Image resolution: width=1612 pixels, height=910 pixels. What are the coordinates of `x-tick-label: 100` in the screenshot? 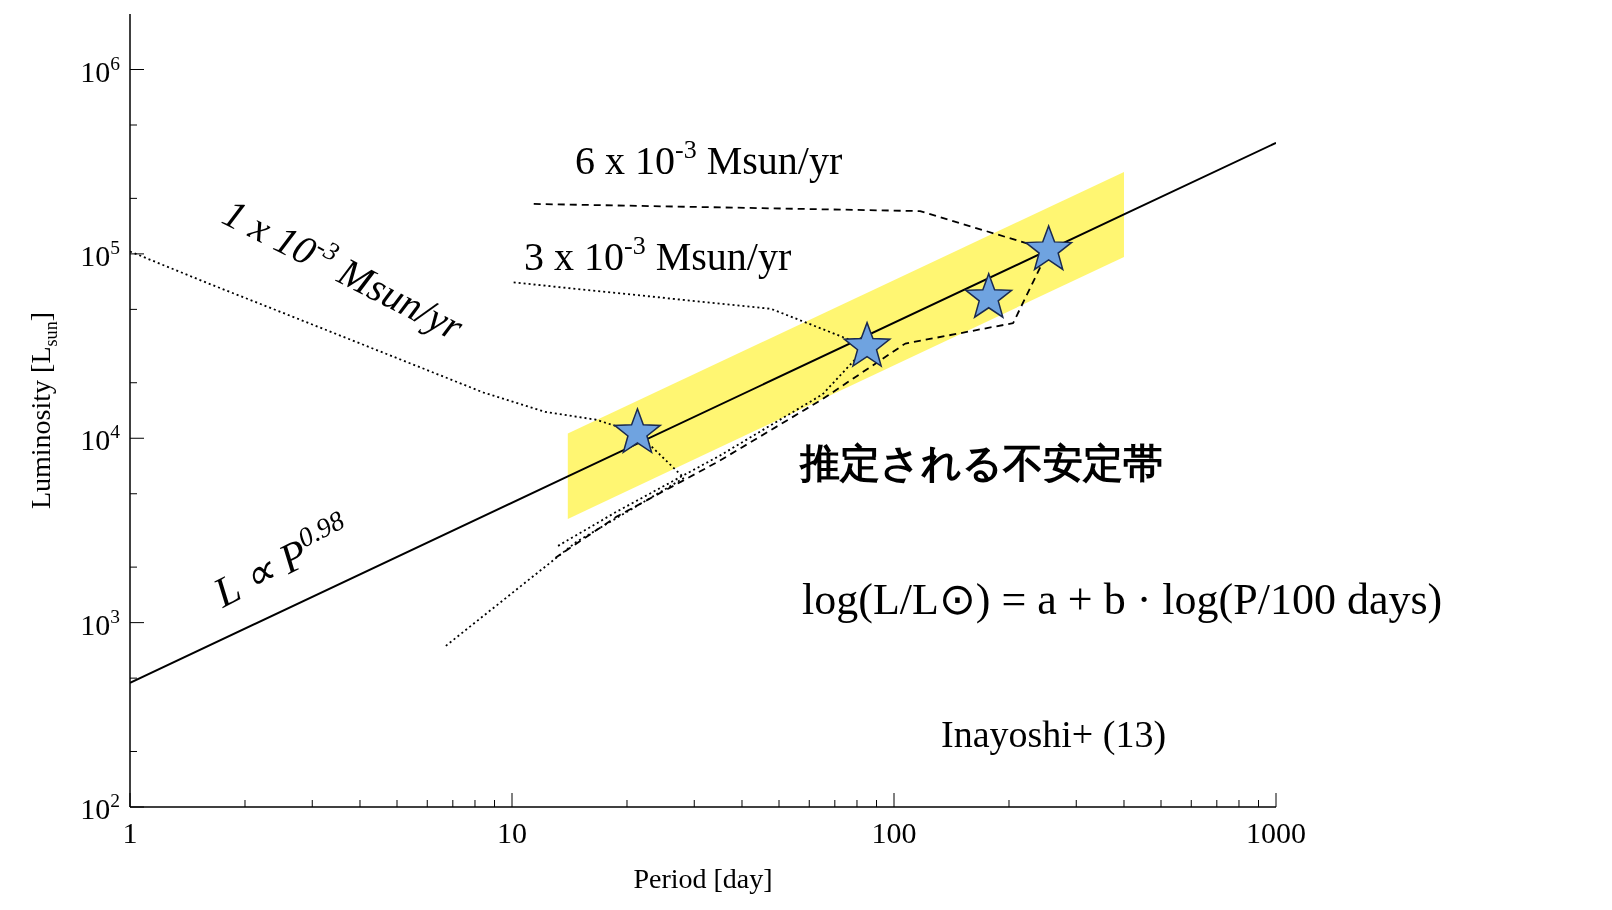 It's located at (894, 832).